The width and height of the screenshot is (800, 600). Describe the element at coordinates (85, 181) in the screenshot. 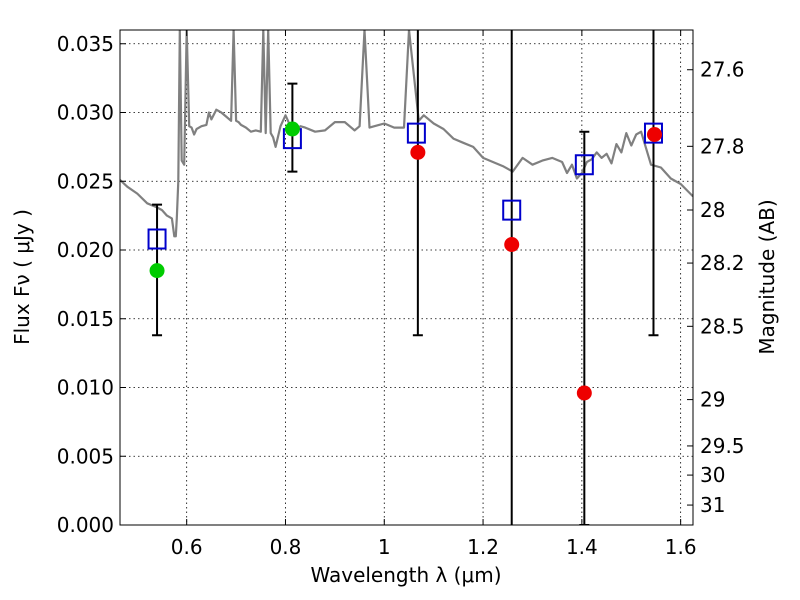

I see `y-tick-label: 0.025` at that location.